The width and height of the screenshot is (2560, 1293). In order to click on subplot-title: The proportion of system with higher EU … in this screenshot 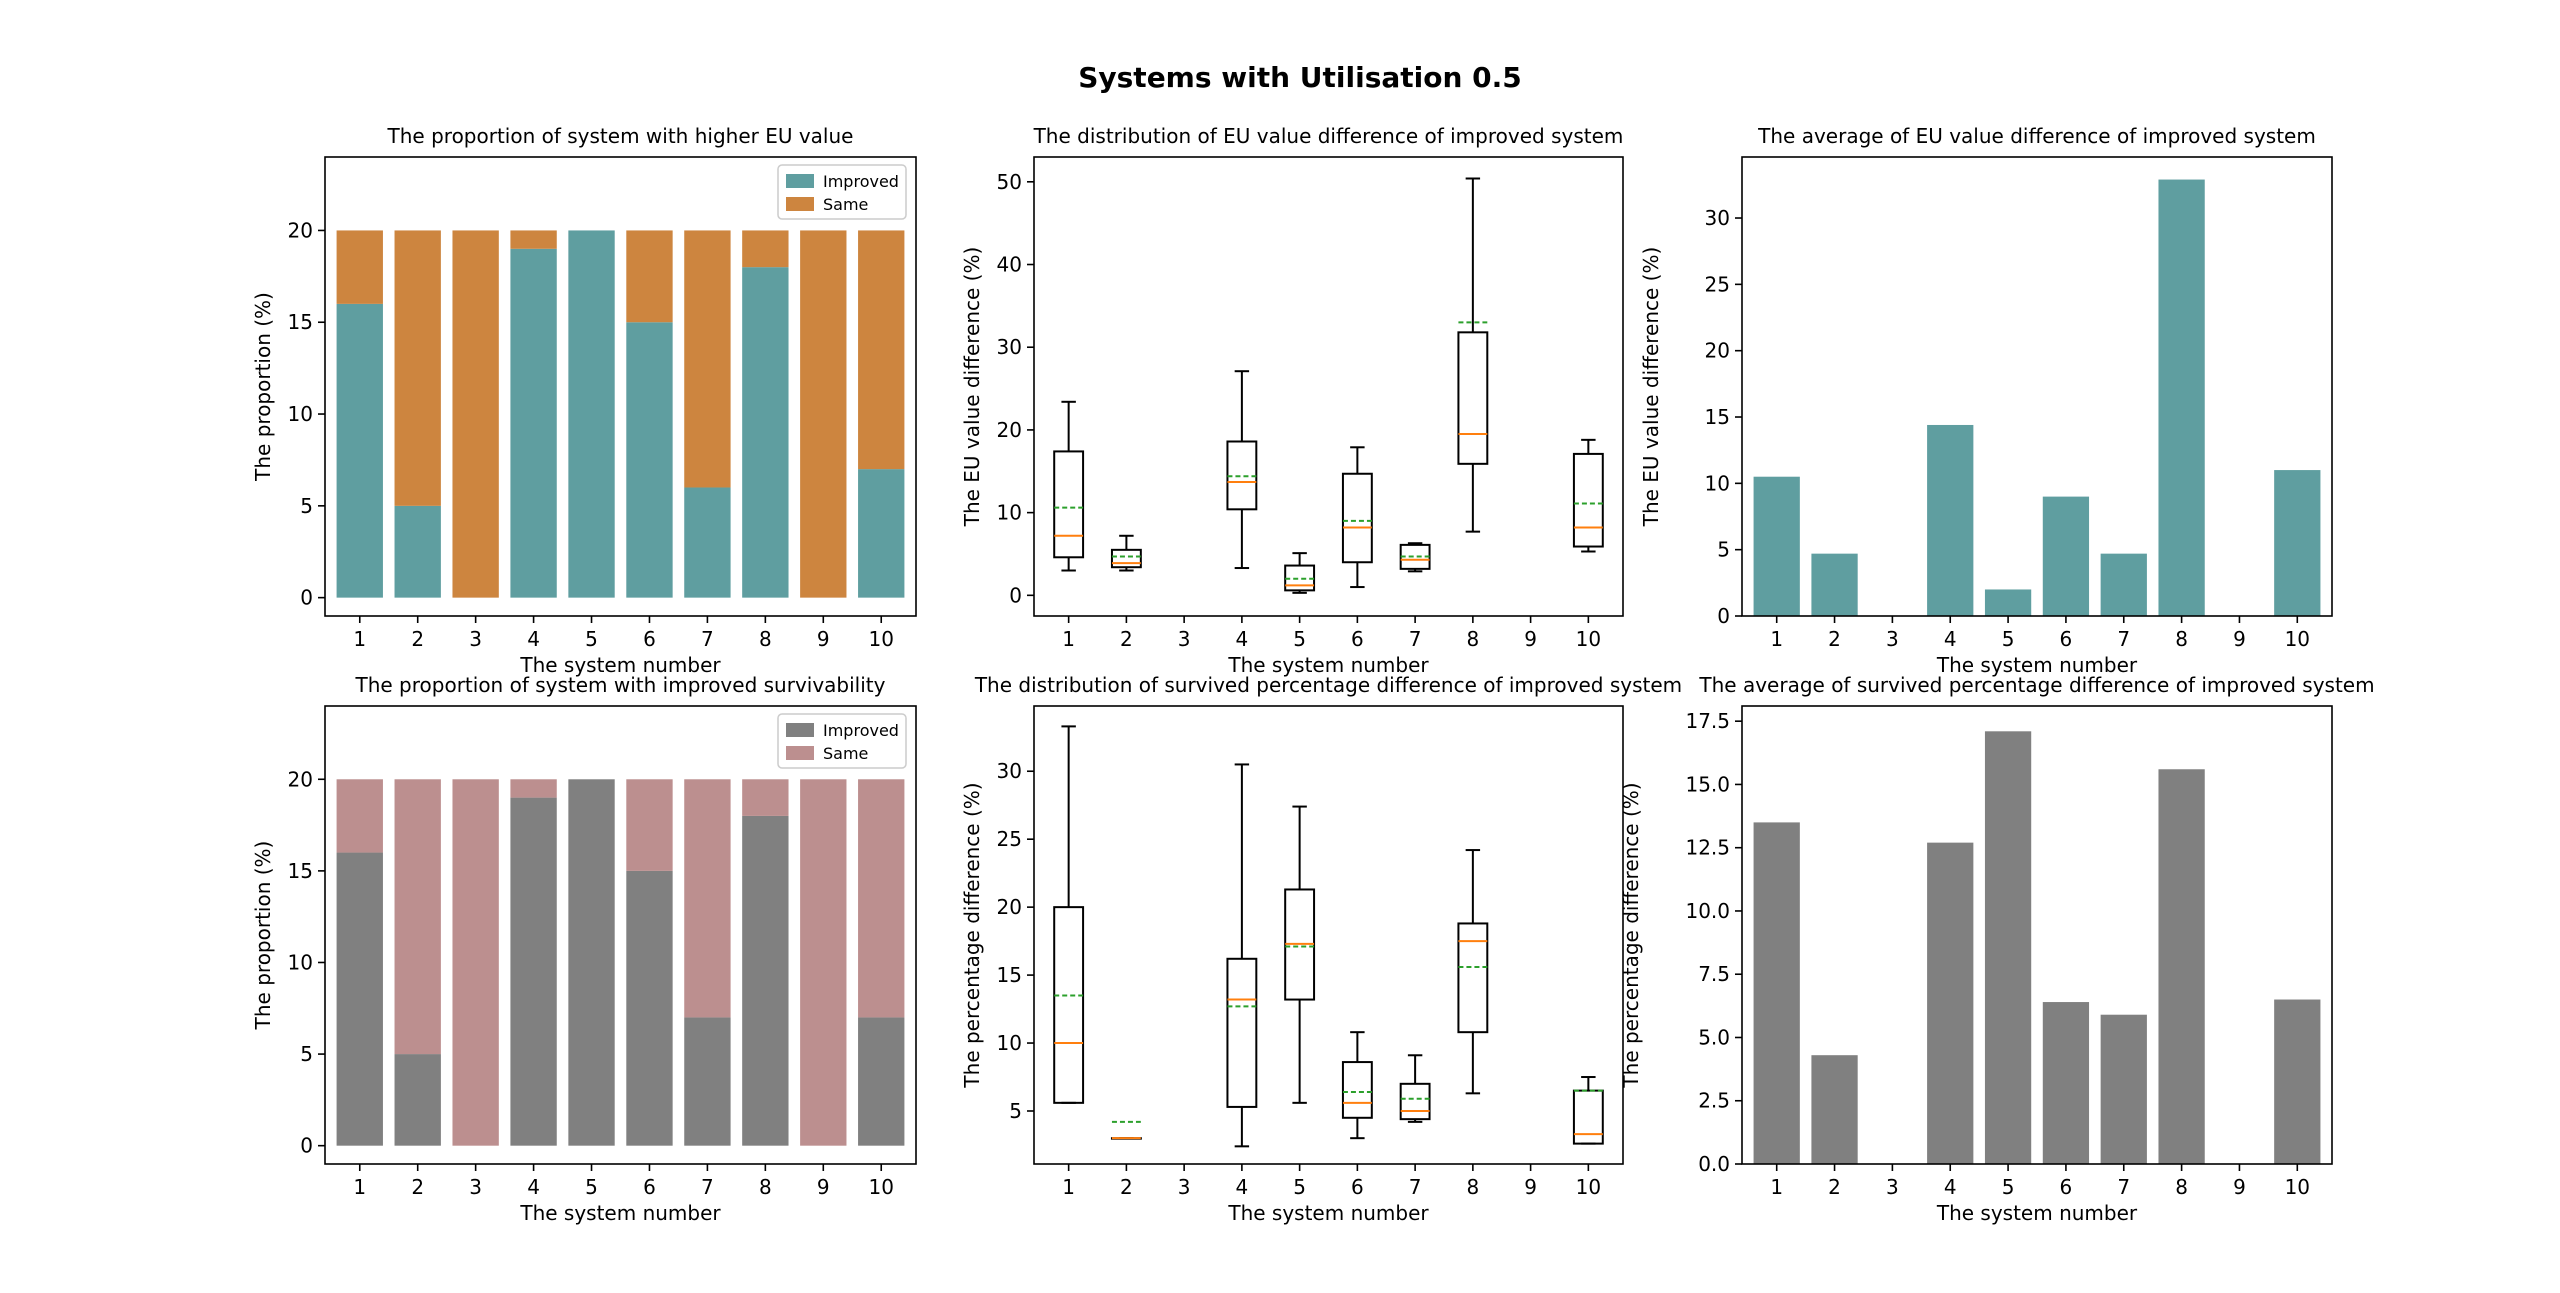, I will do `click(620, 136)`.